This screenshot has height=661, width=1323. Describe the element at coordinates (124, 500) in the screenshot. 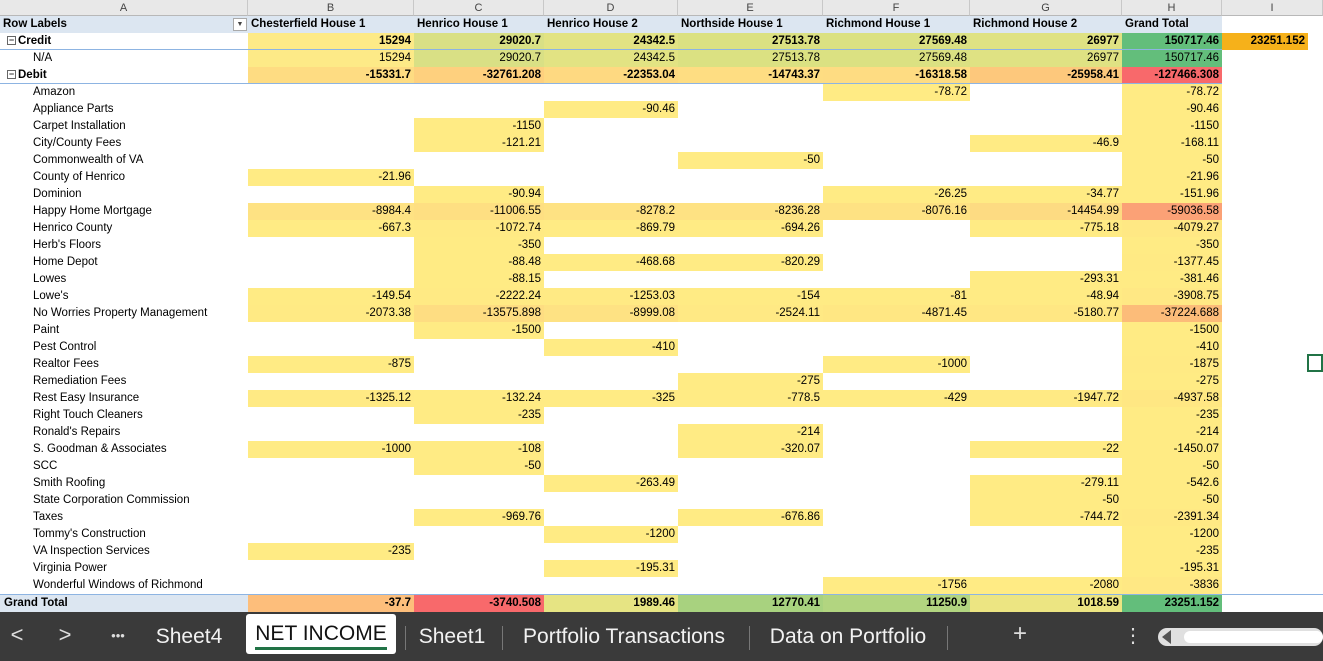

I see `row-label-cell: State Corporation Commission` at that location.